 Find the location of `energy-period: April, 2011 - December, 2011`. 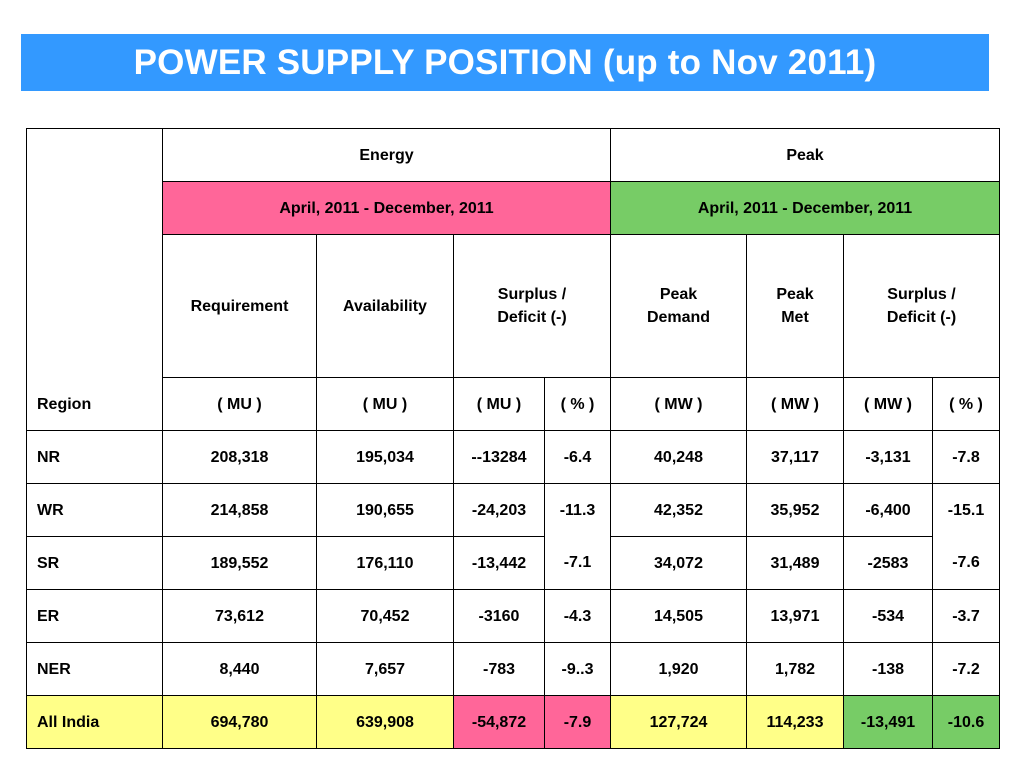

energy-period: April, 2011 - December, 2011 is located at coordinates (386, 208).